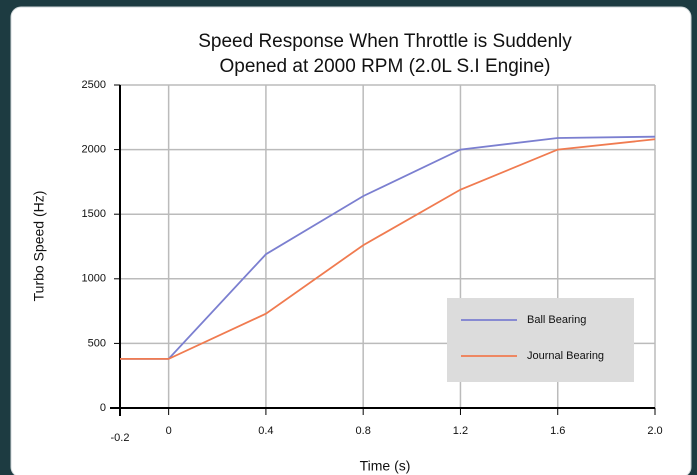 The width and height of the screenshot is (697, 475). What do you see at coordinates (385, 66) in the screenshot?
I see `chart-title: Opened at 2000 RPM (2.0L S.I Engine)` at bounding box center [385, 66].